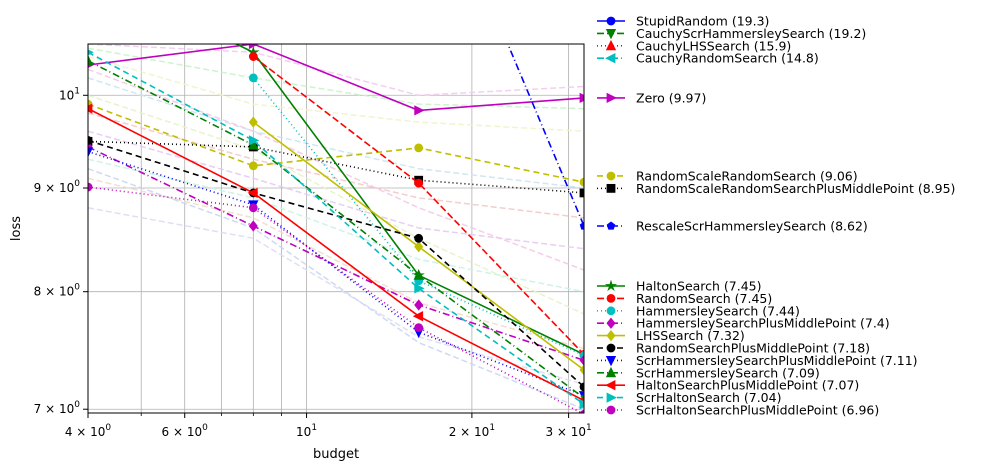 The width and height of the screenshot is (1007, 471). What do you see at coordinates (568, 431) in the screenshot?
I see `tick-label: 3 × 101` at bounding box center [568, 431].